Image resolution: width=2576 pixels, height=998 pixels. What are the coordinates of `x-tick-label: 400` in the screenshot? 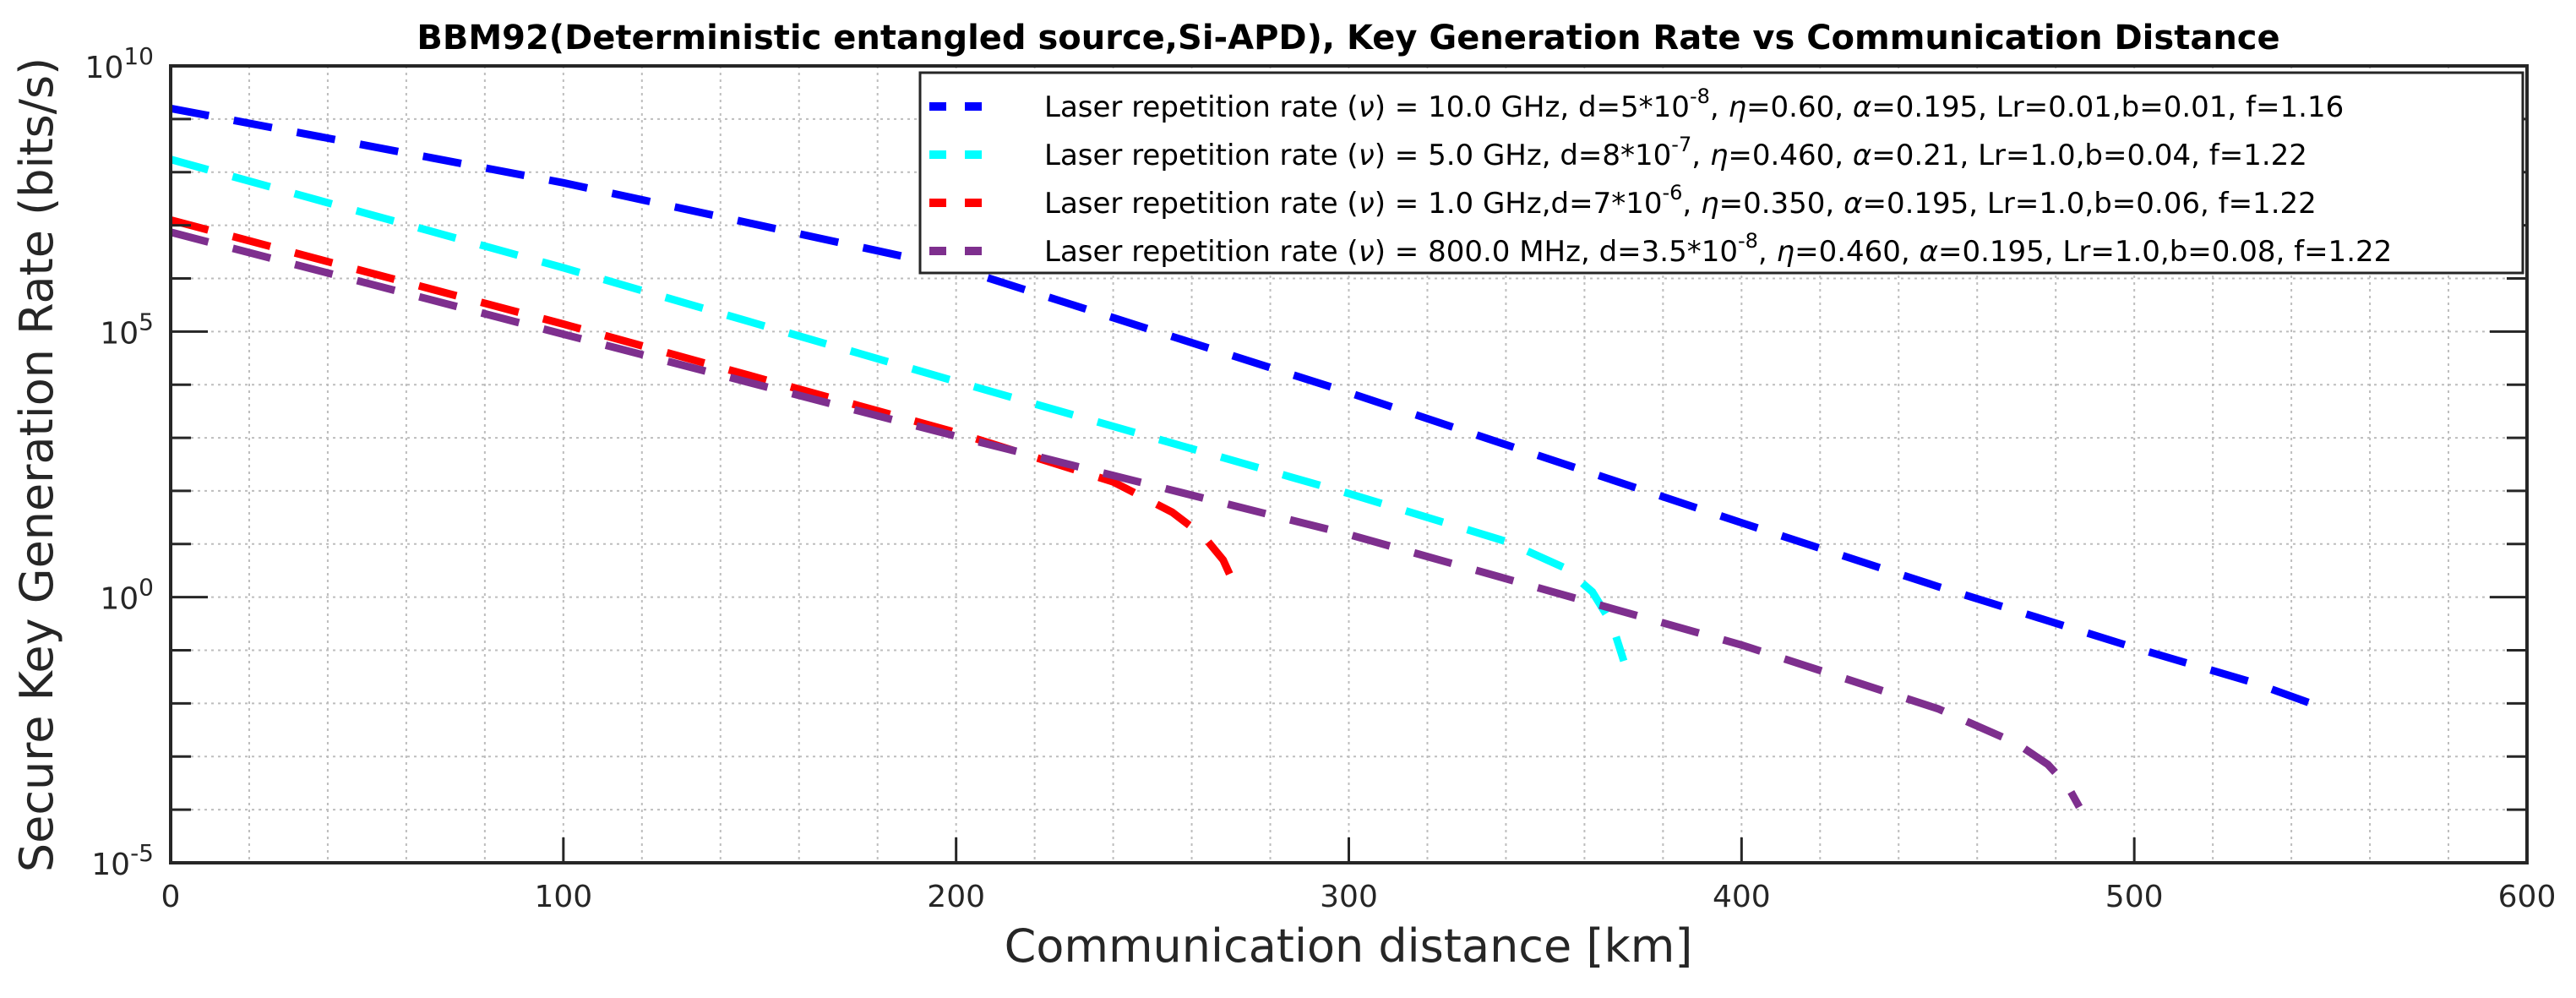 It's located at (1742, 897).